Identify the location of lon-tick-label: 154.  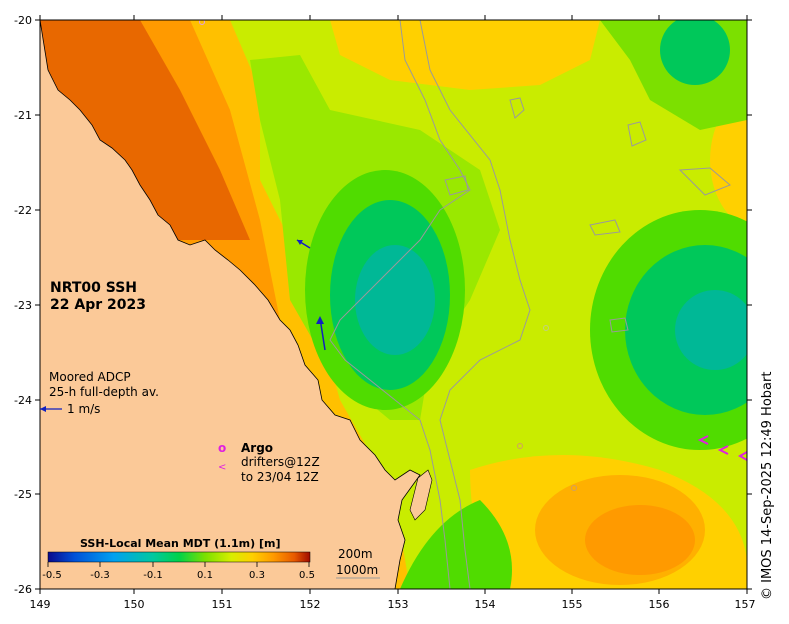
(485, 604).